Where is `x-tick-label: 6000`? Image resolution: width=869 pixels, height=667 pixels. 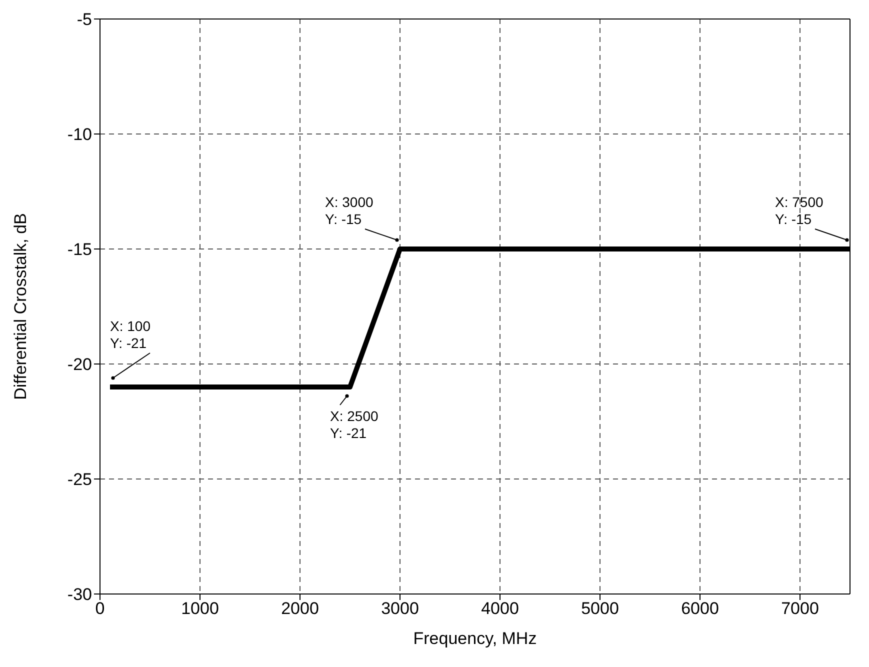
x-tick-label: 6000 is located at coordinates (700, 608).